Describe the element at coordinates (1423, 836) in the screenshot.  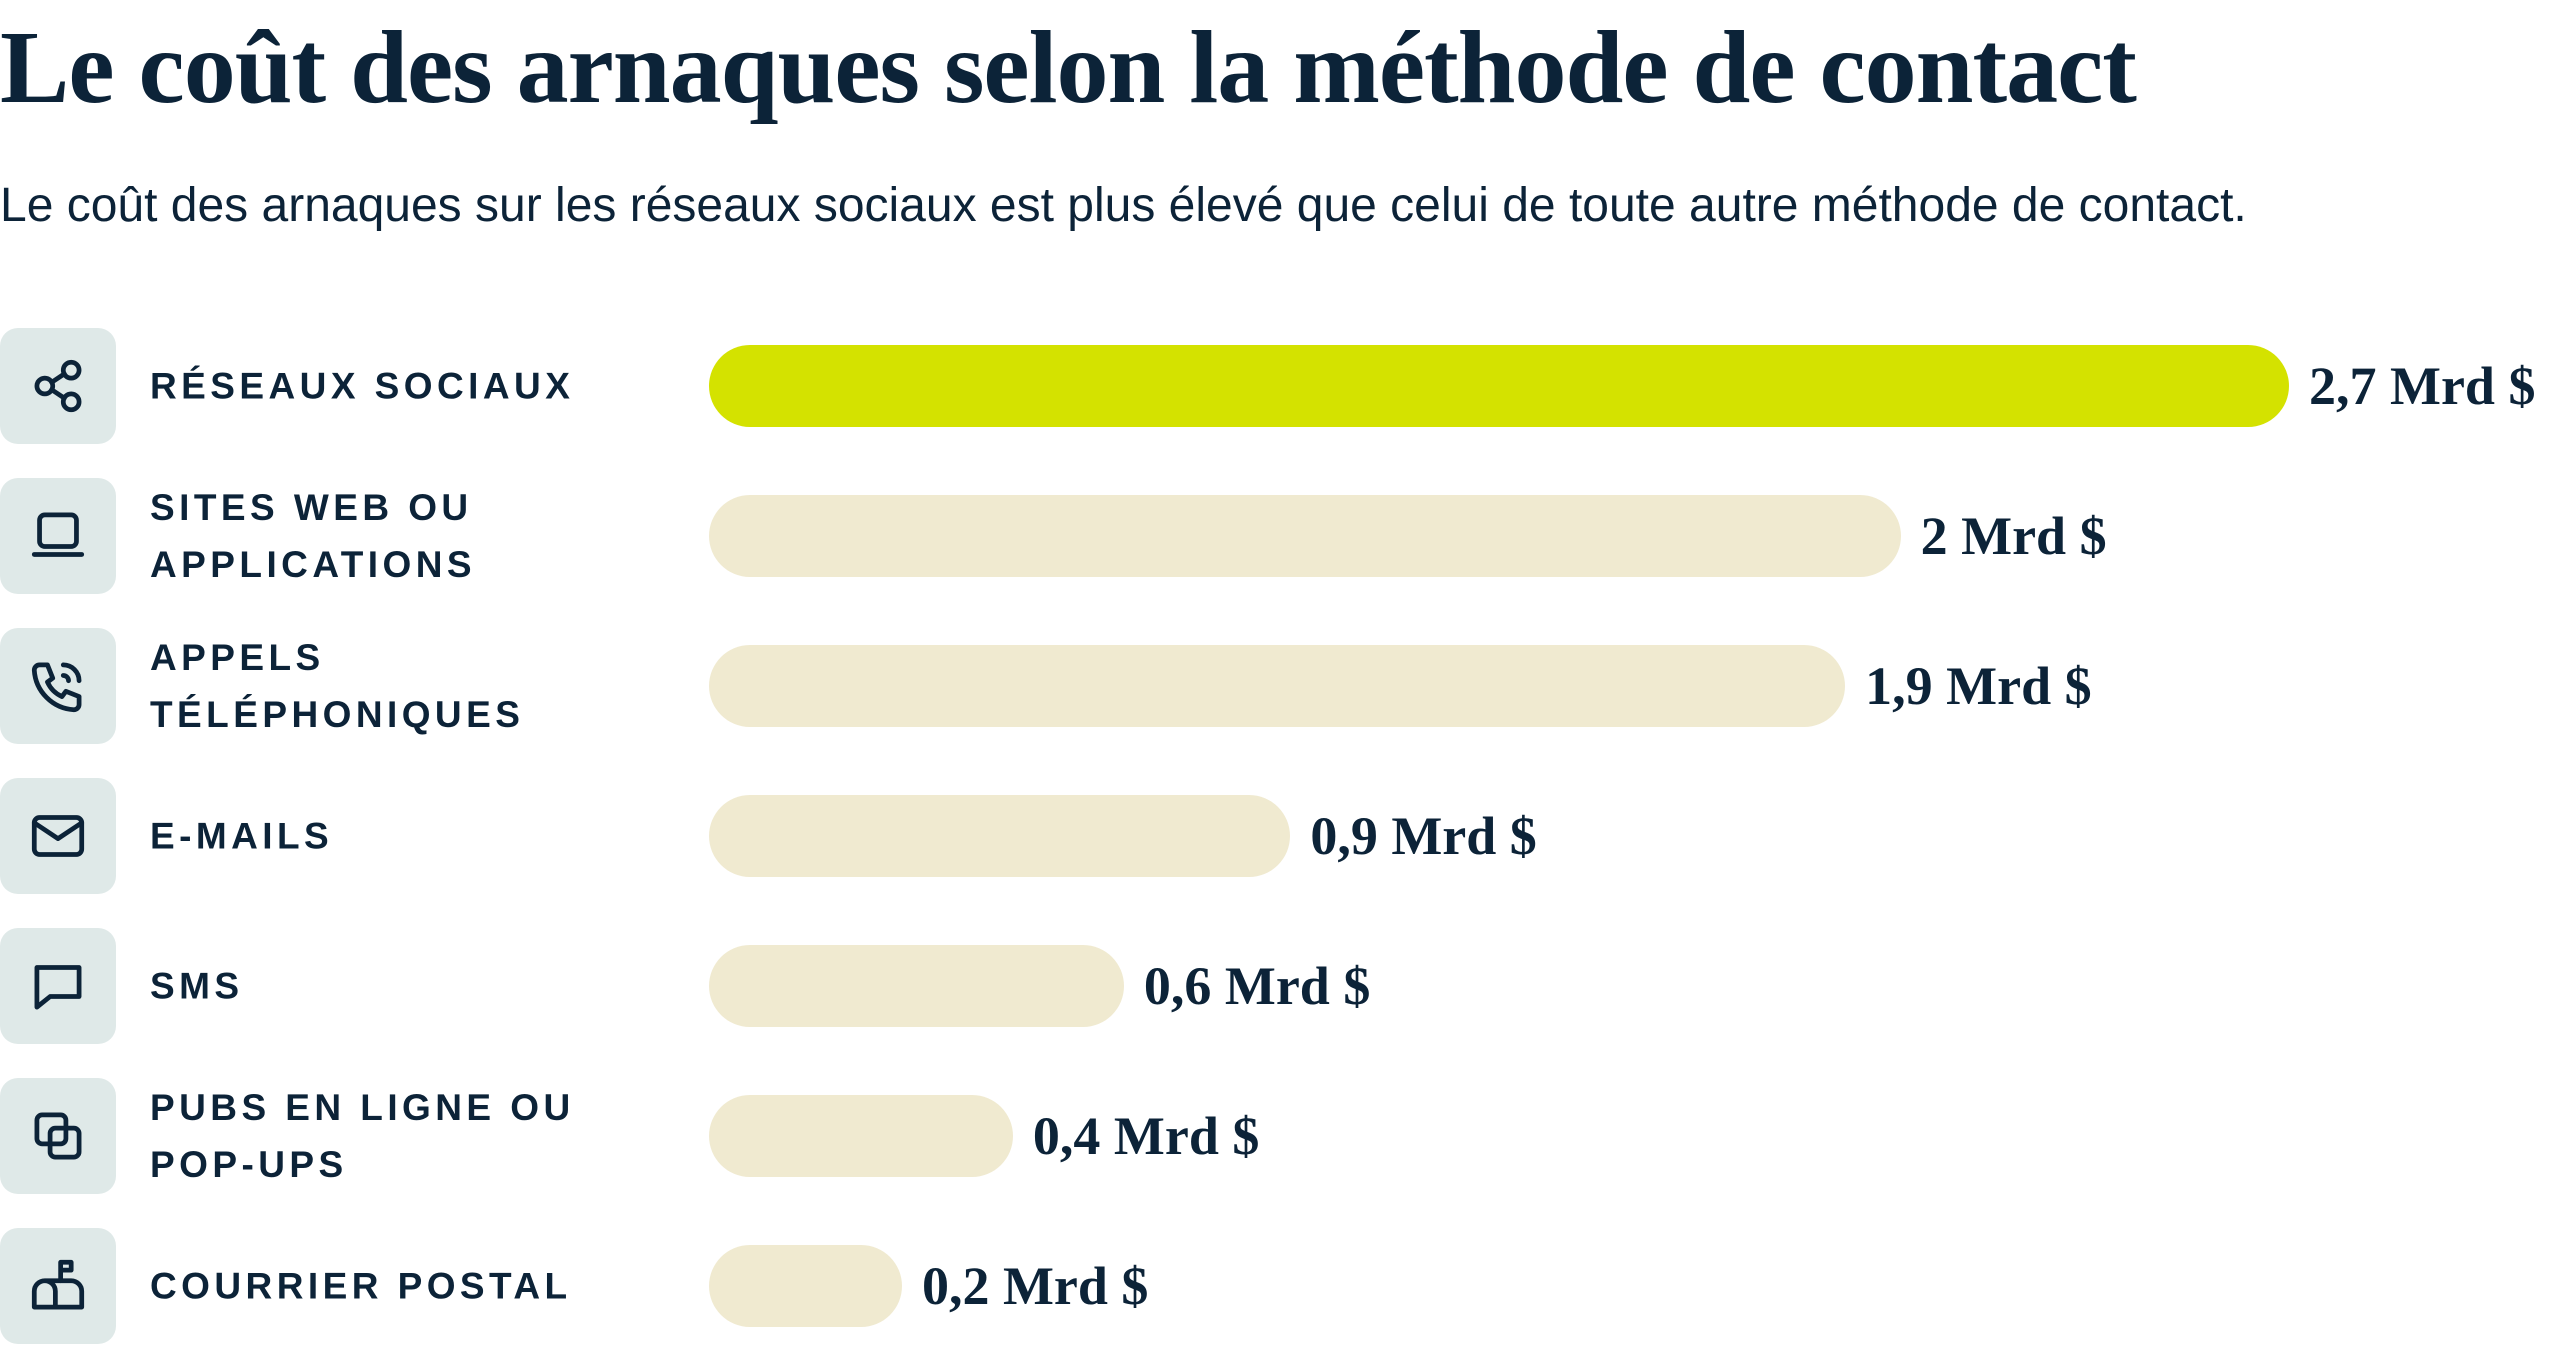
I see `value-label: 0,9 Mrd $` at that location.